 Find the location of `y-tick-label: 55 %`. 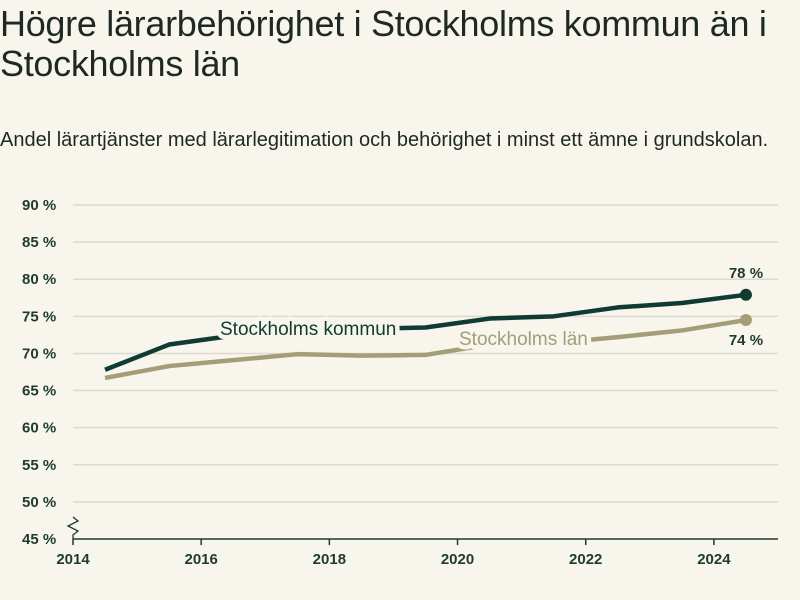

y-tick-label: 55 % is located at coordinates (39, 465).